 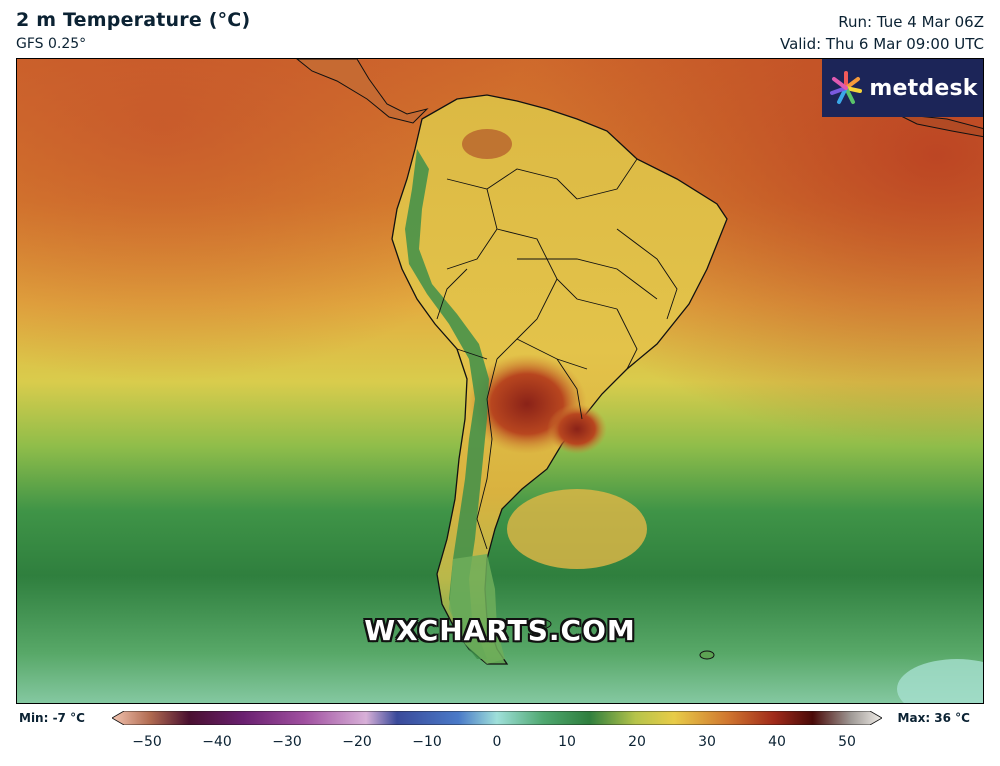 What do you see at coordinates (147, 742) in the screenshot?
I see `colorbar-tick-label: −50` at bounding box center [147, 742].